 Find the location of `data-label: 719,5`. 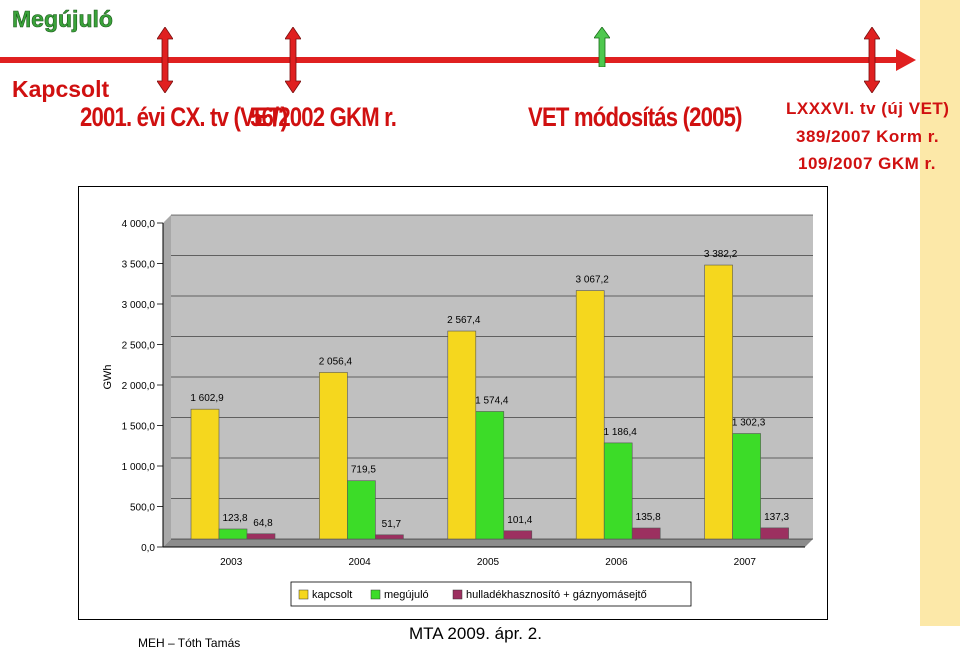

data-label: 719,5 is located at coordinates (363, 470).